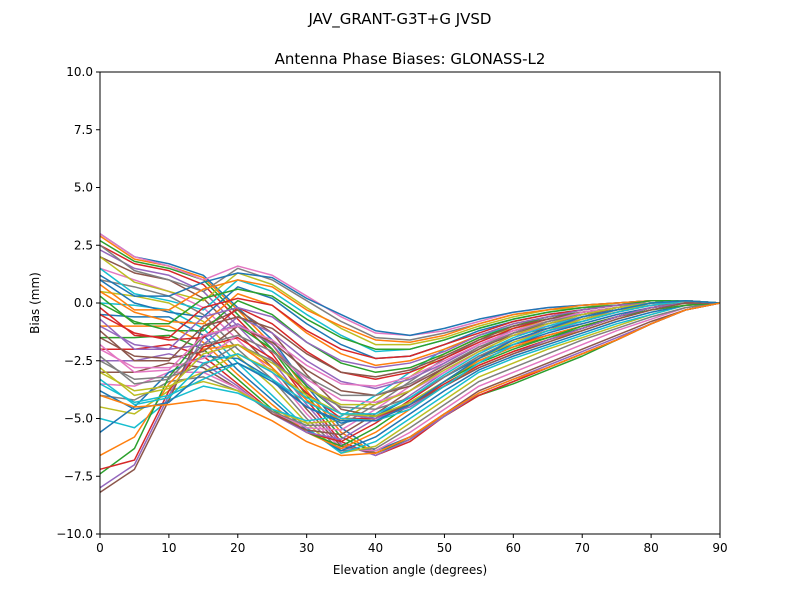 The image size is (800, 600). I want to click on y-tick-label: 0.0, so click(83, 303).